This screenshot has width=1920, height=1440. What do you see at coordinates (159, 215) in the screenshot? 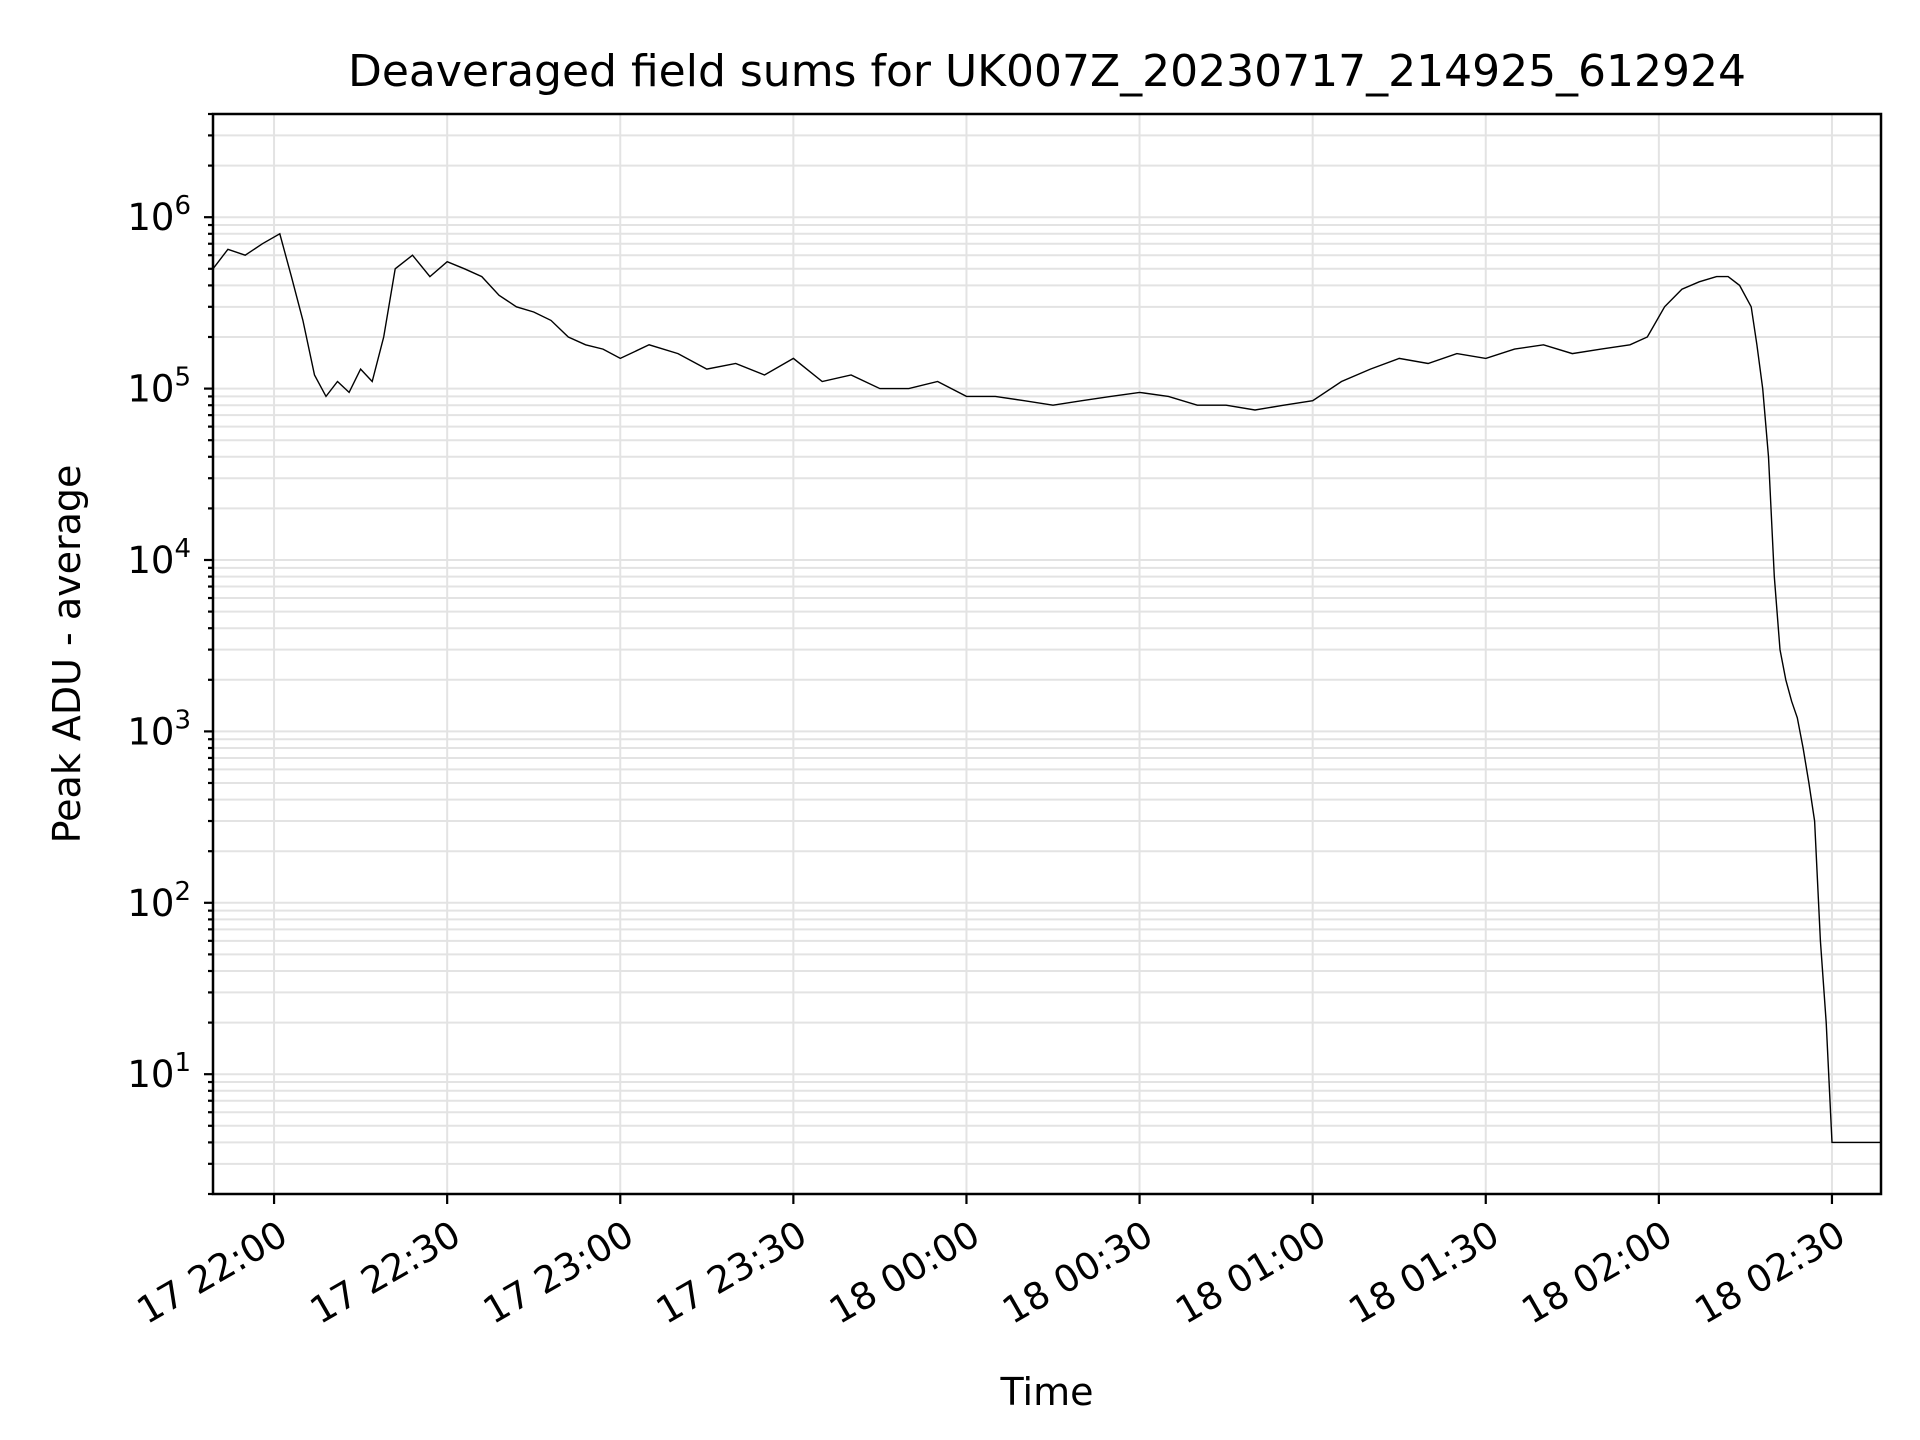
I see `y-tick-label: 106` at bounding box center [159, 215].